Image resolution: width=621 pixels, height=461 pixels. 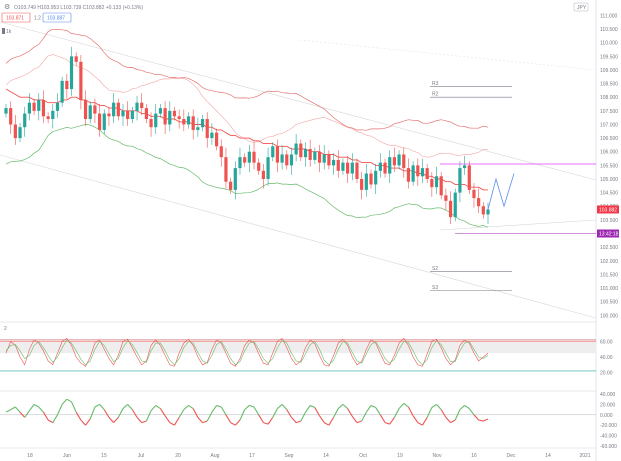 I want to click on momentum-pane: 40.000 20.000 0.000 -20.000 -40.000 -60.000, so click(x=308, y=421).